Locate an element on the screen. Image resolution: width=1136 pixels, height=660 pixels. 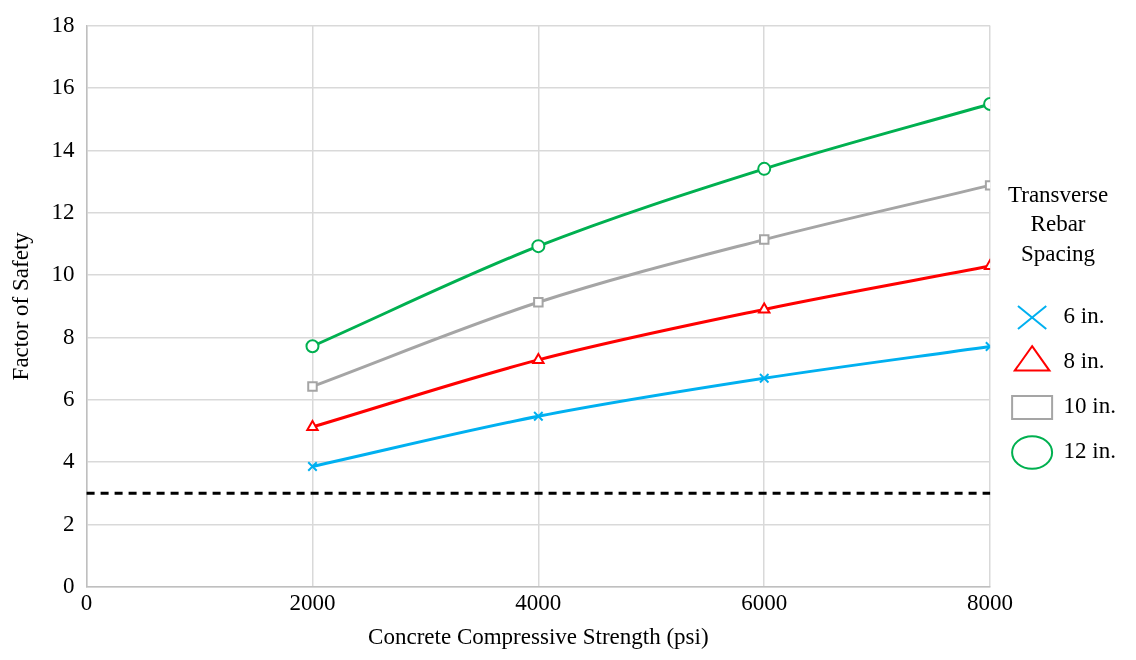
y-tick-label: 8 is located at coordinates (69, 336).